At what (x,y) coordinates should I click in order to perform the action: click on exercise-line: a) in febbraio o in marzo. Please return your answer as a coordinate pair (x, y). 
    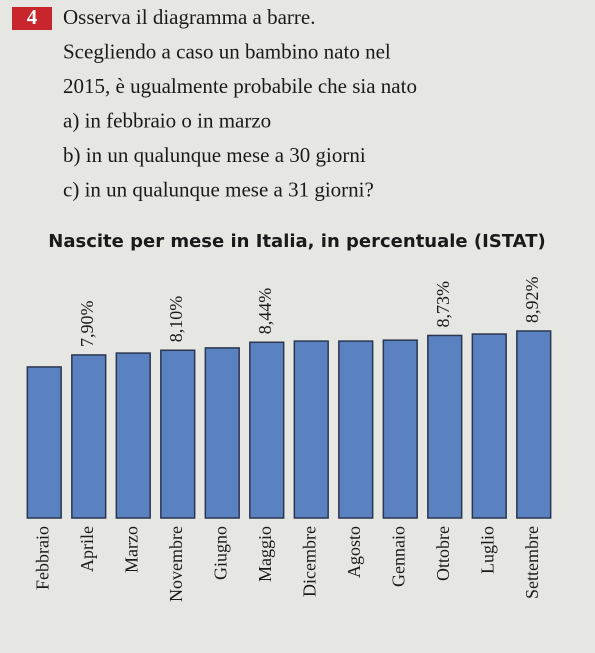
    Looking at the image, I should click on (167, 120).